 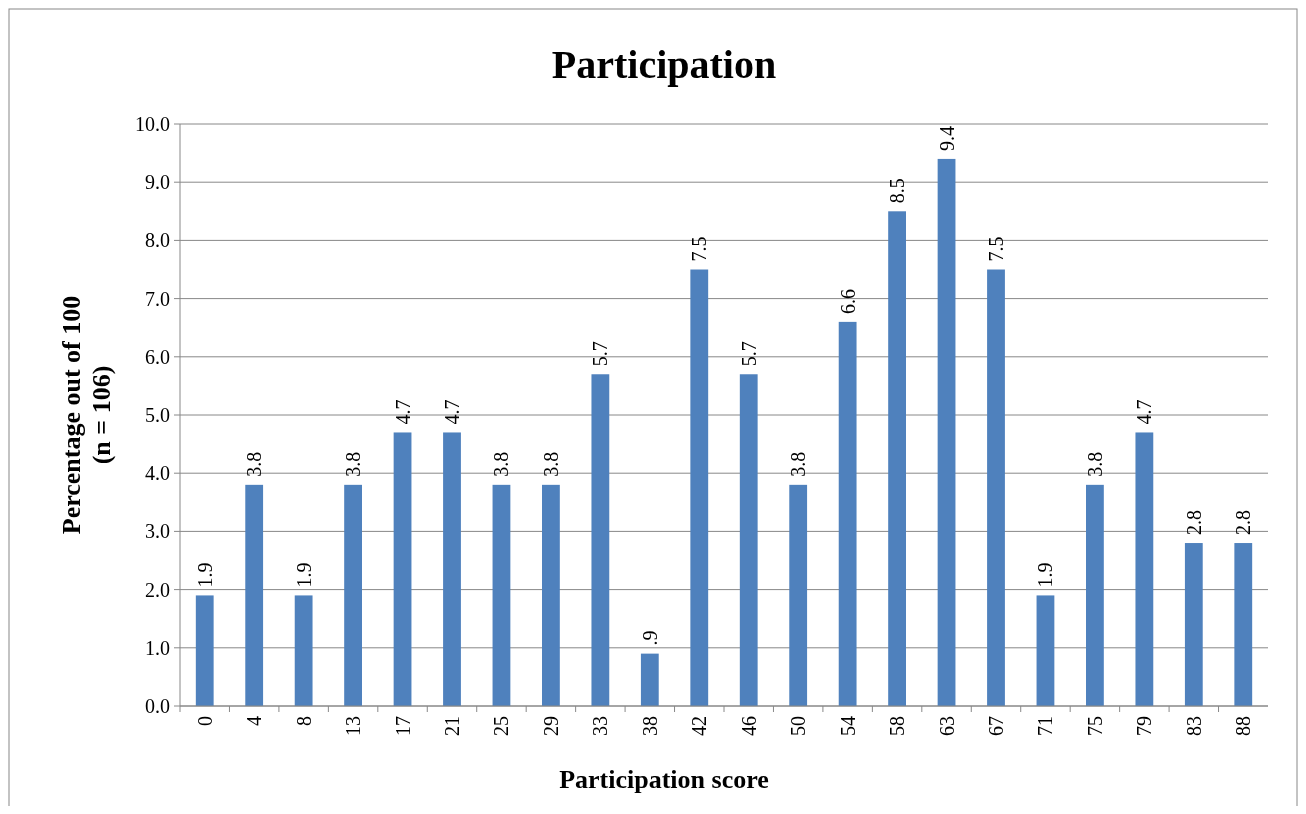 What do you see at coordinates (897, 726) in the screenshot?
I see `x-tick-label: 58` at bounding box center [897, 726].